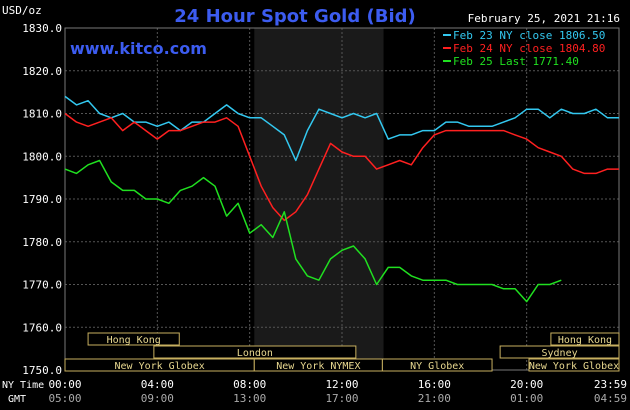  What do you see at coordinates (42, 327) in the screenshot?
I see `y-tick-label: 1760.0` at bounding box center [42, 327].